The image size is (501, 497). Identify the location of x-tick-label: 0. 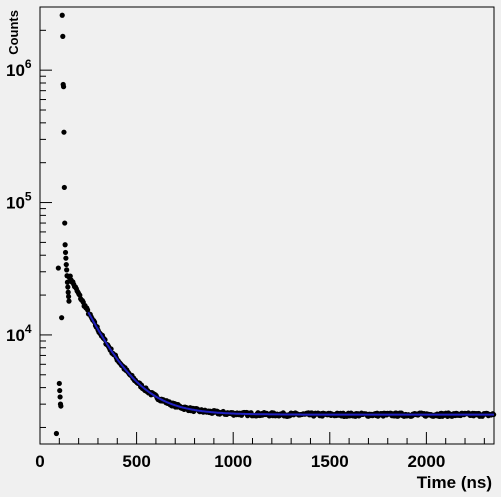
(39, 461).